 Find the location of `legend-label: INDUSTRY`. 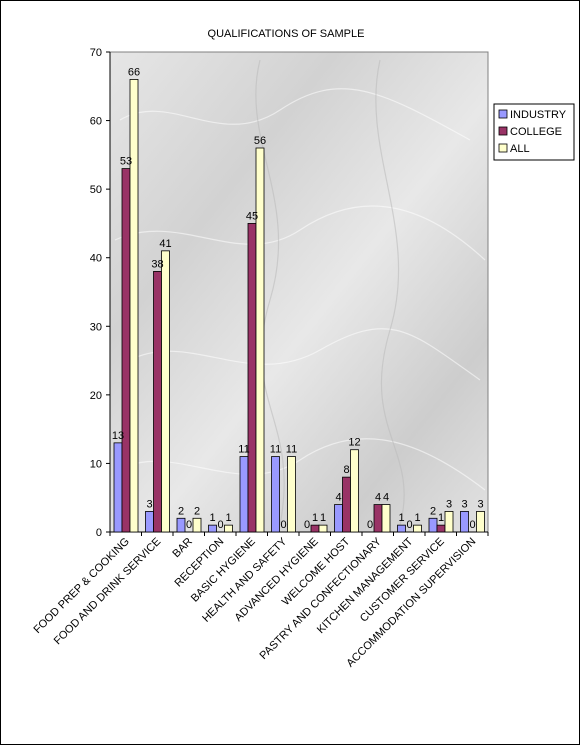

legend-label: INDUSTRY is located at coordinates (538, 115).